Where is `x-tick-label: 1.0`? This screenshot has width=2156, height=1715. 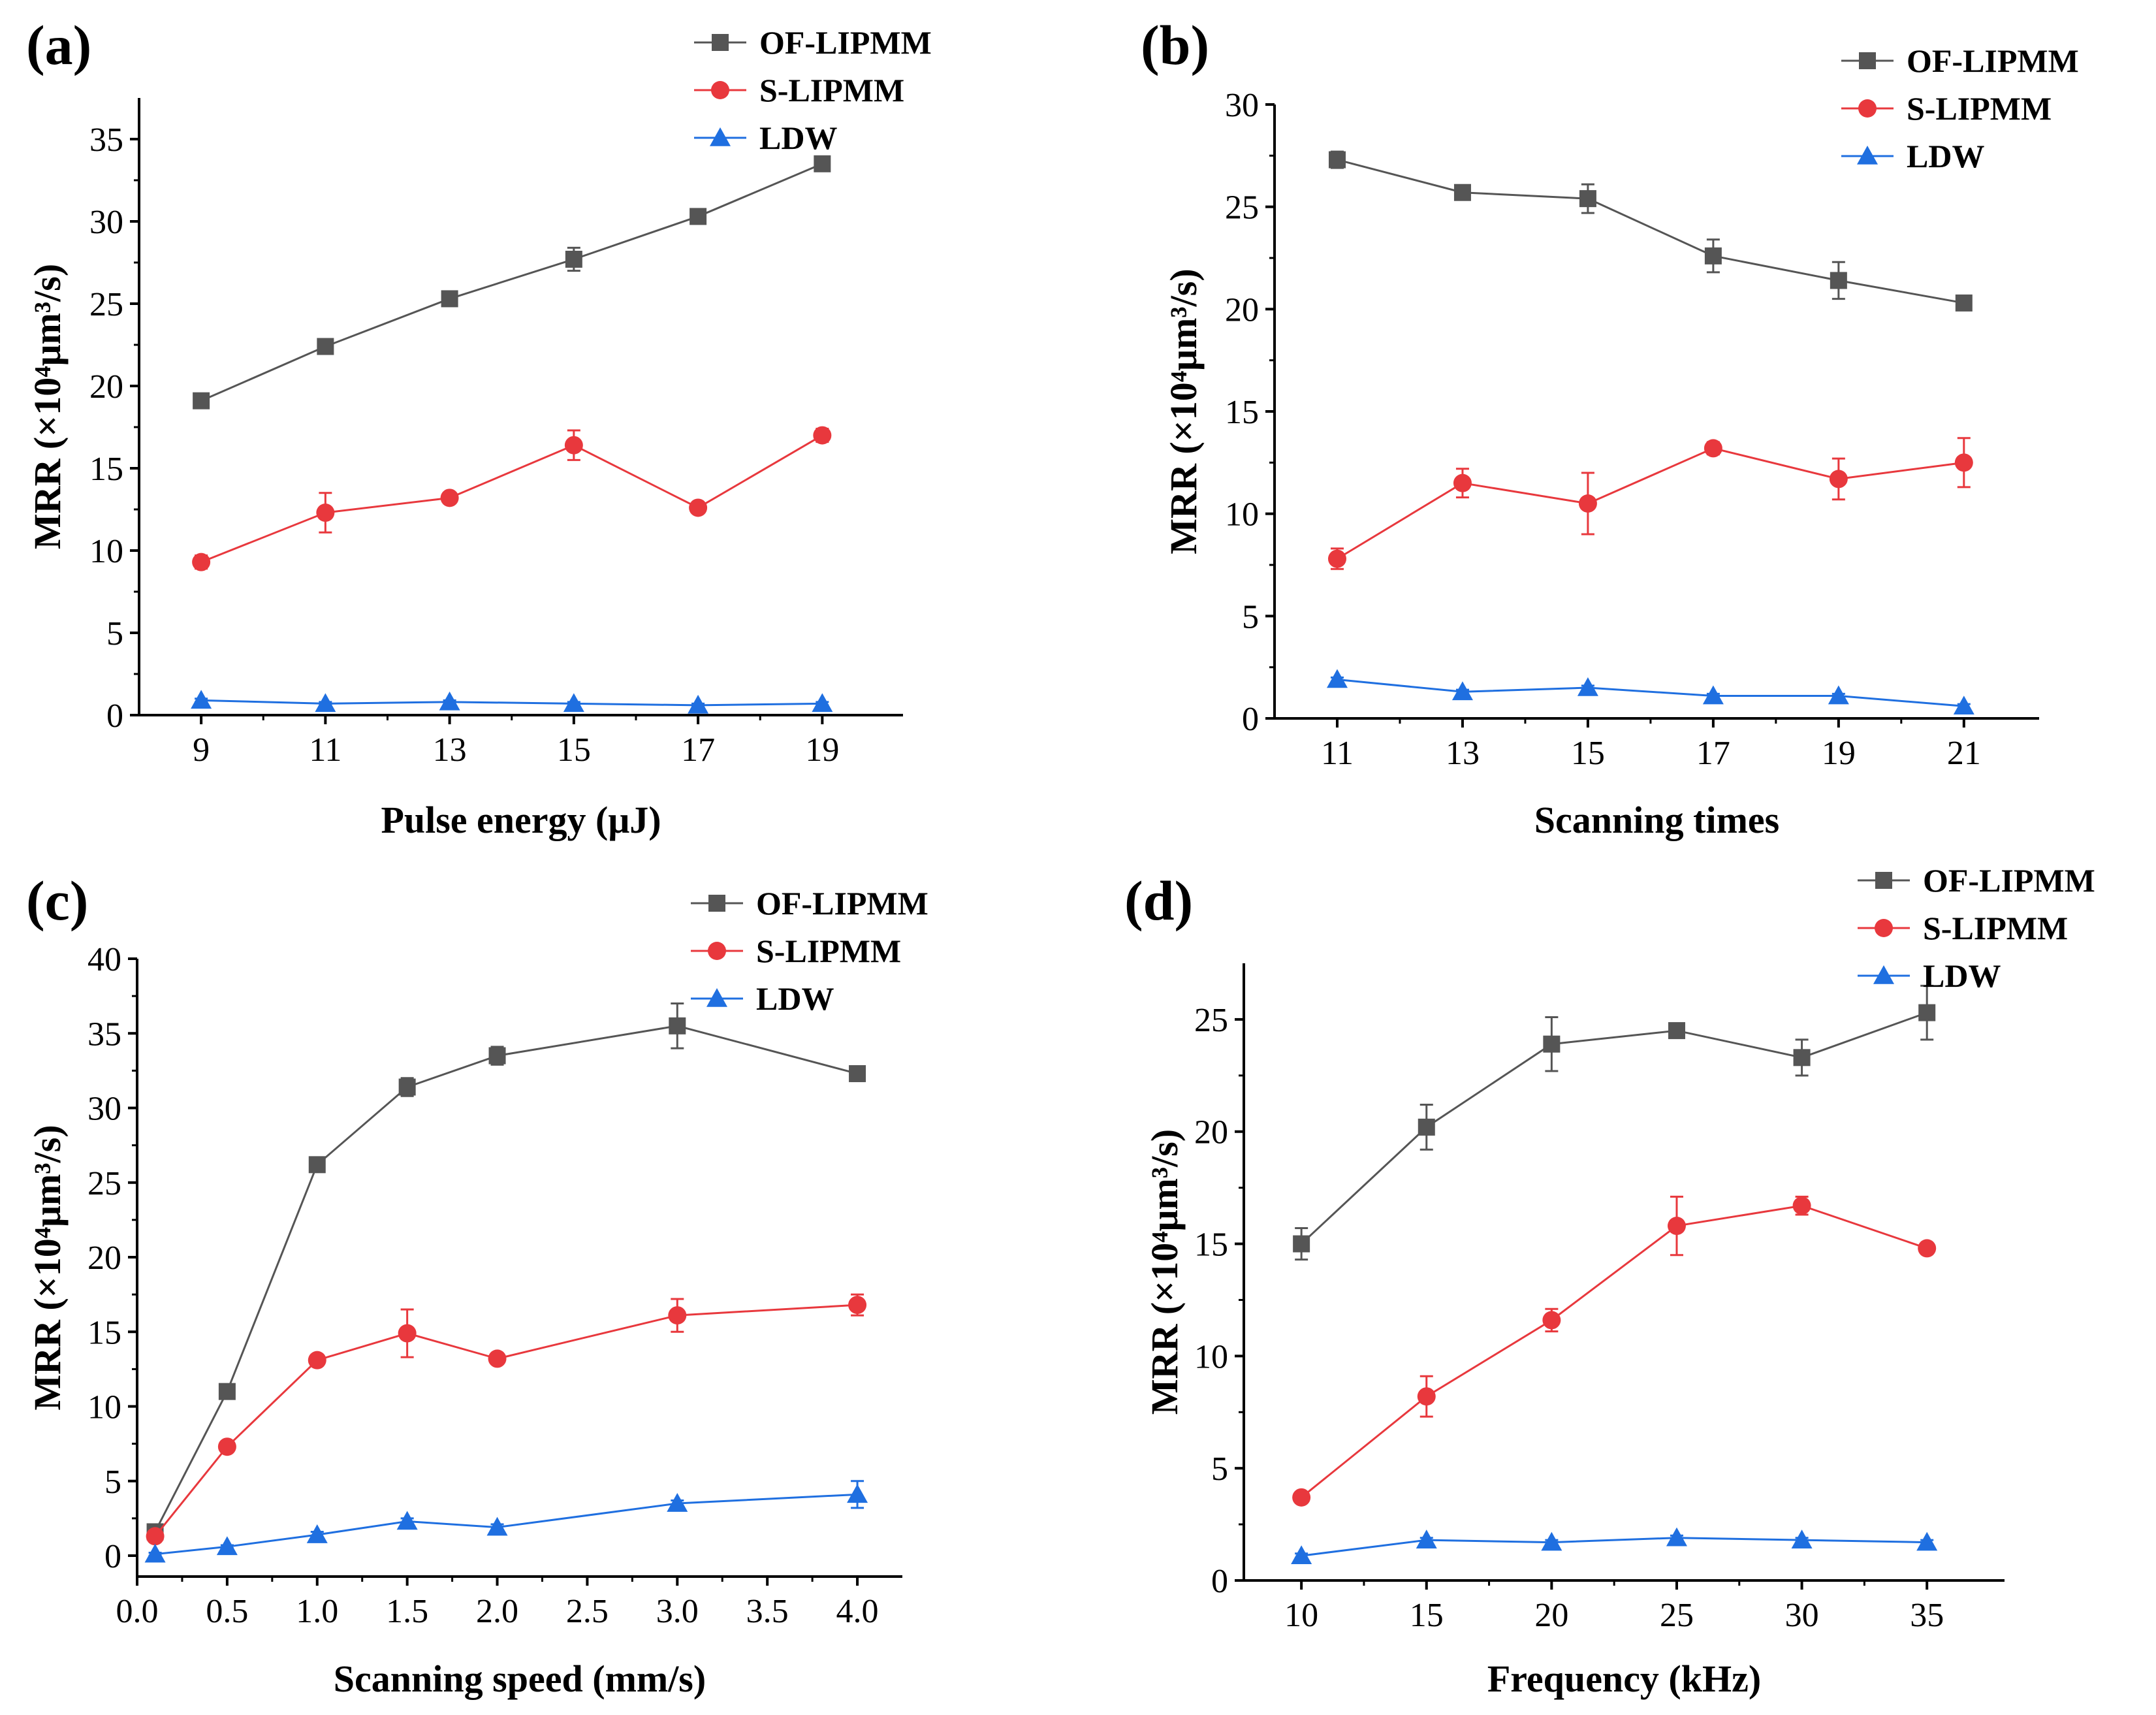 x-tick-label: 1.0 is located at coordinates (317, 1611).